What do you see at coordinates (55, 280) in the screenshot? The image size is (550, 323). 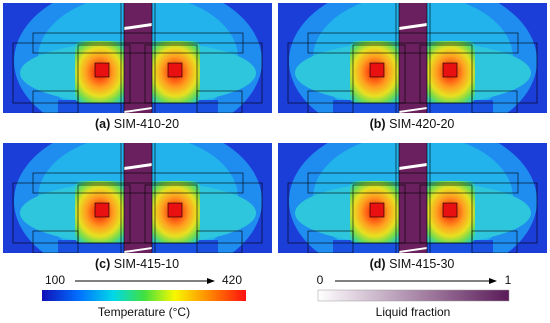 I see `scale-min: 100` at bounding box center [55, 280].